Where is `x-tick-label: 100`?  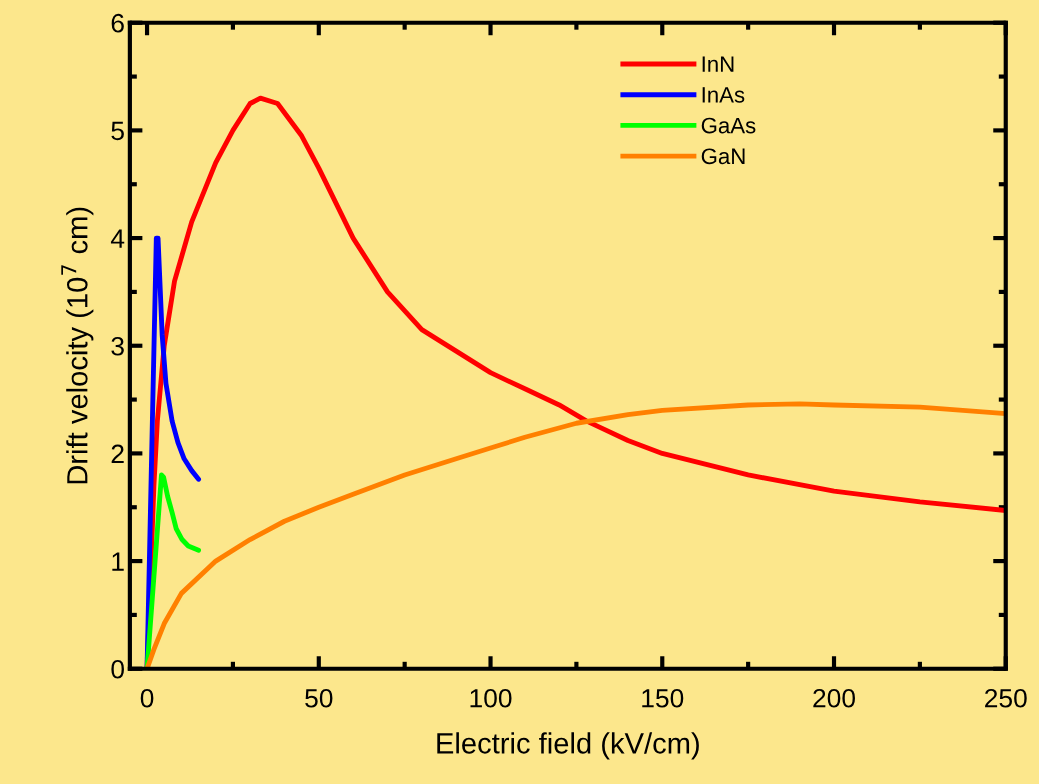 x-tick-label: 100 is located at coordinates (491, 698).